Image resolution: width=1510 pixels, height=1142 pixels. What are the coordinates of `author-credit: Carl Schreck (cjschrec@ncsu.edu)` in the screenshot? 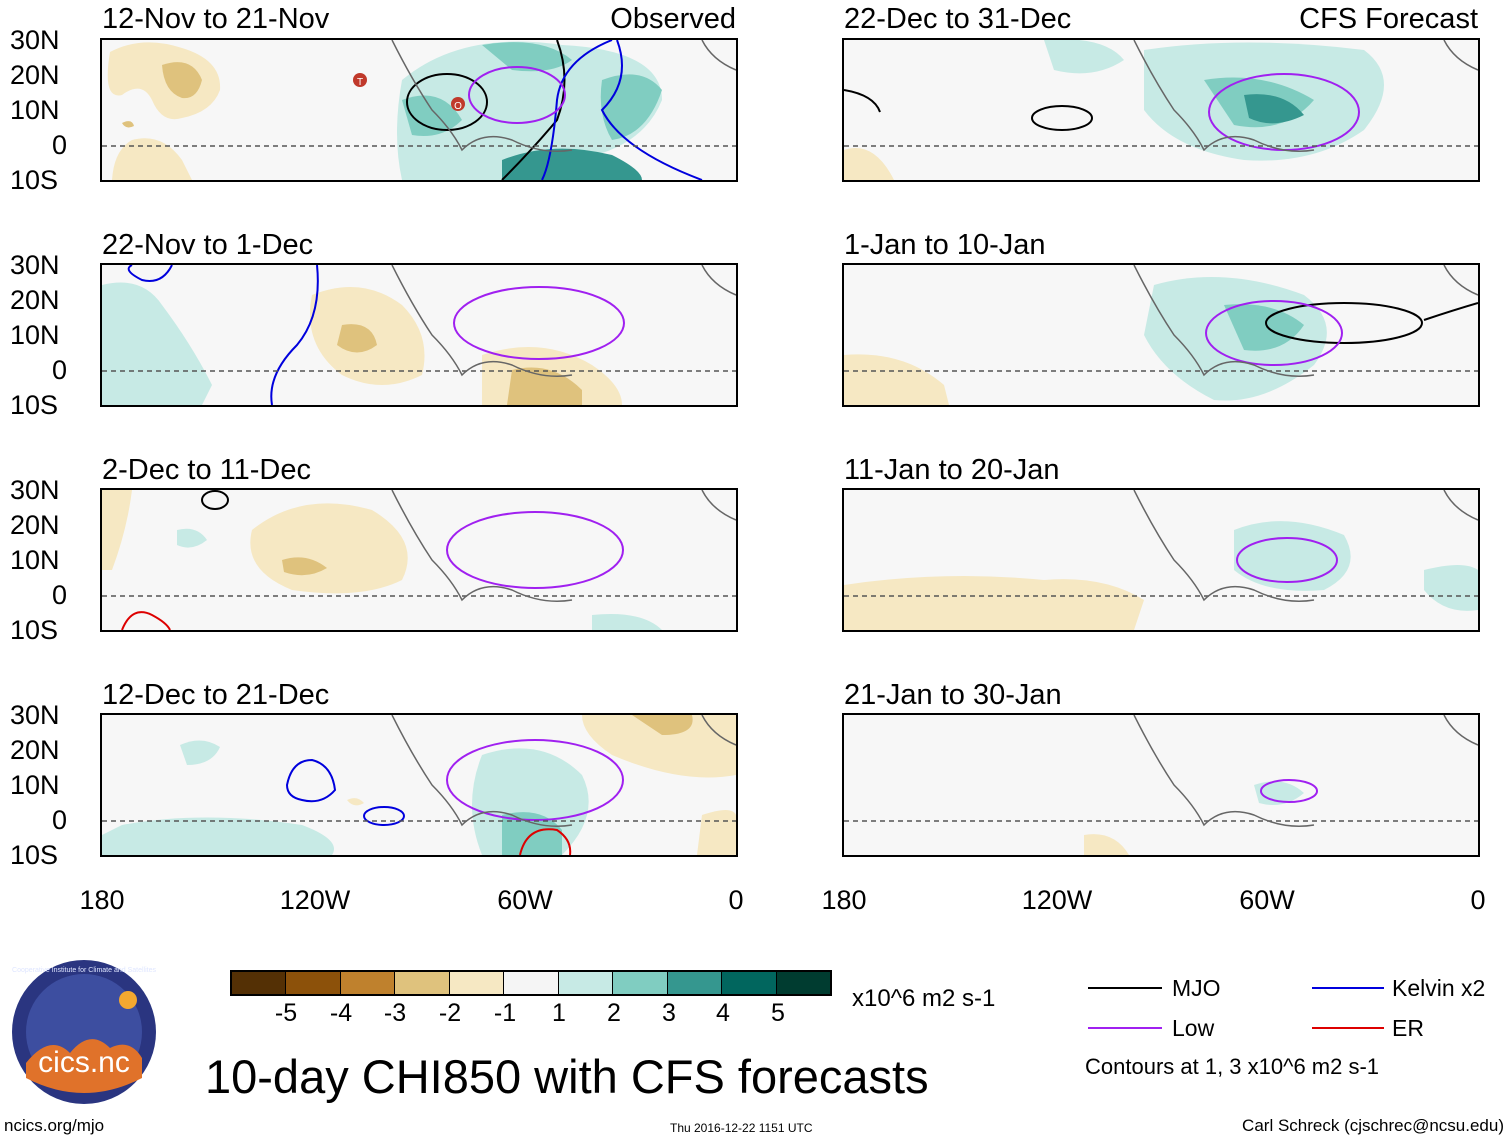 It's located at (1373, 1125).